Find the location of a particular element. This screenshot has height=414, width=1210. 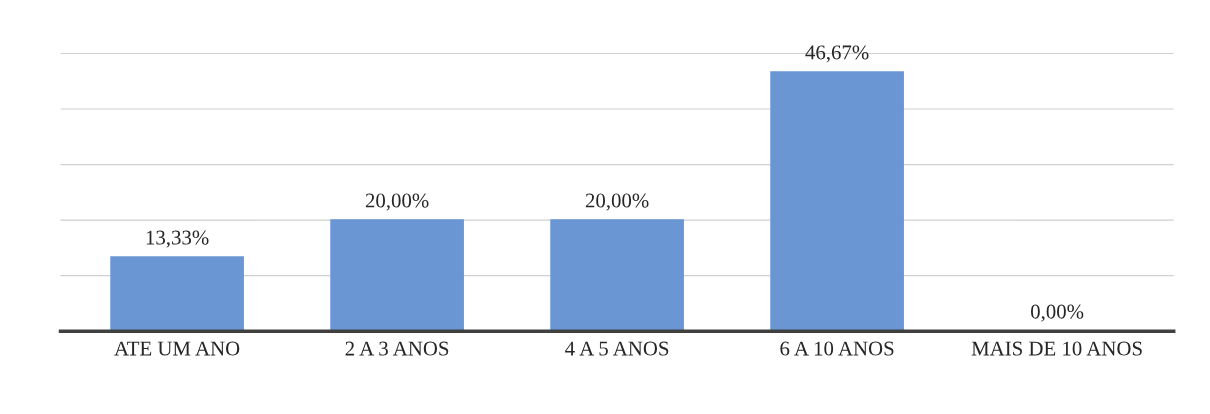

data-label: 46,67% is located at coordinates (837, 54).